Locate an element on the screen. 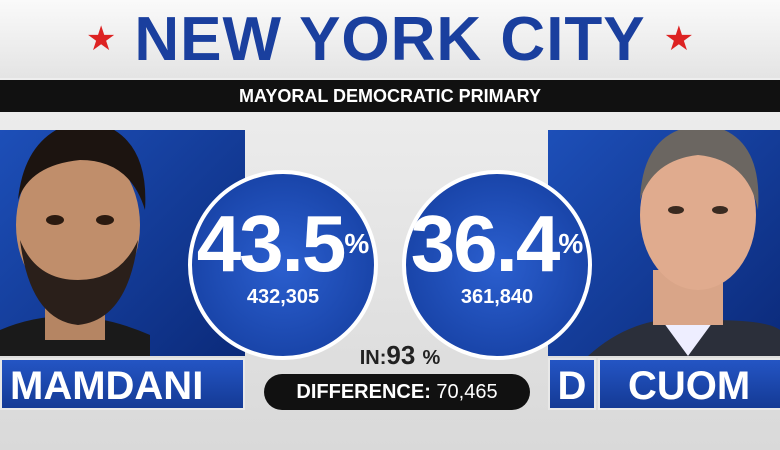 This screenshot has width=780, height=450. percent: 36.4 is located at coordinates (485, 243).